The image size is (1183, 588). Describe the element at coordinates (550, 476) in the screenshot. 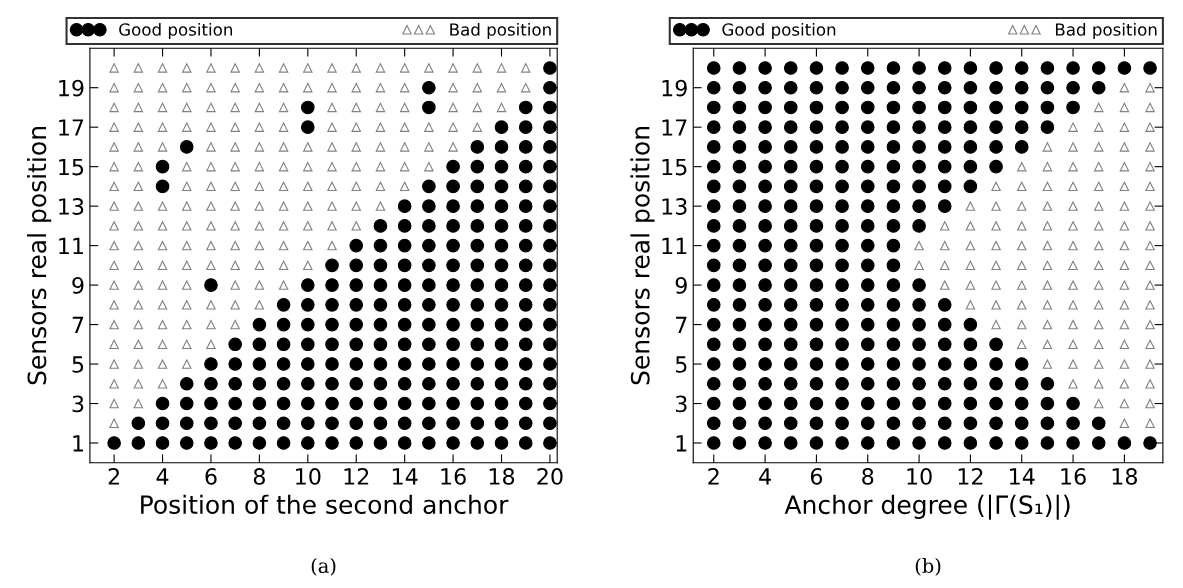

I see `x-tick-label: 20` at that location.